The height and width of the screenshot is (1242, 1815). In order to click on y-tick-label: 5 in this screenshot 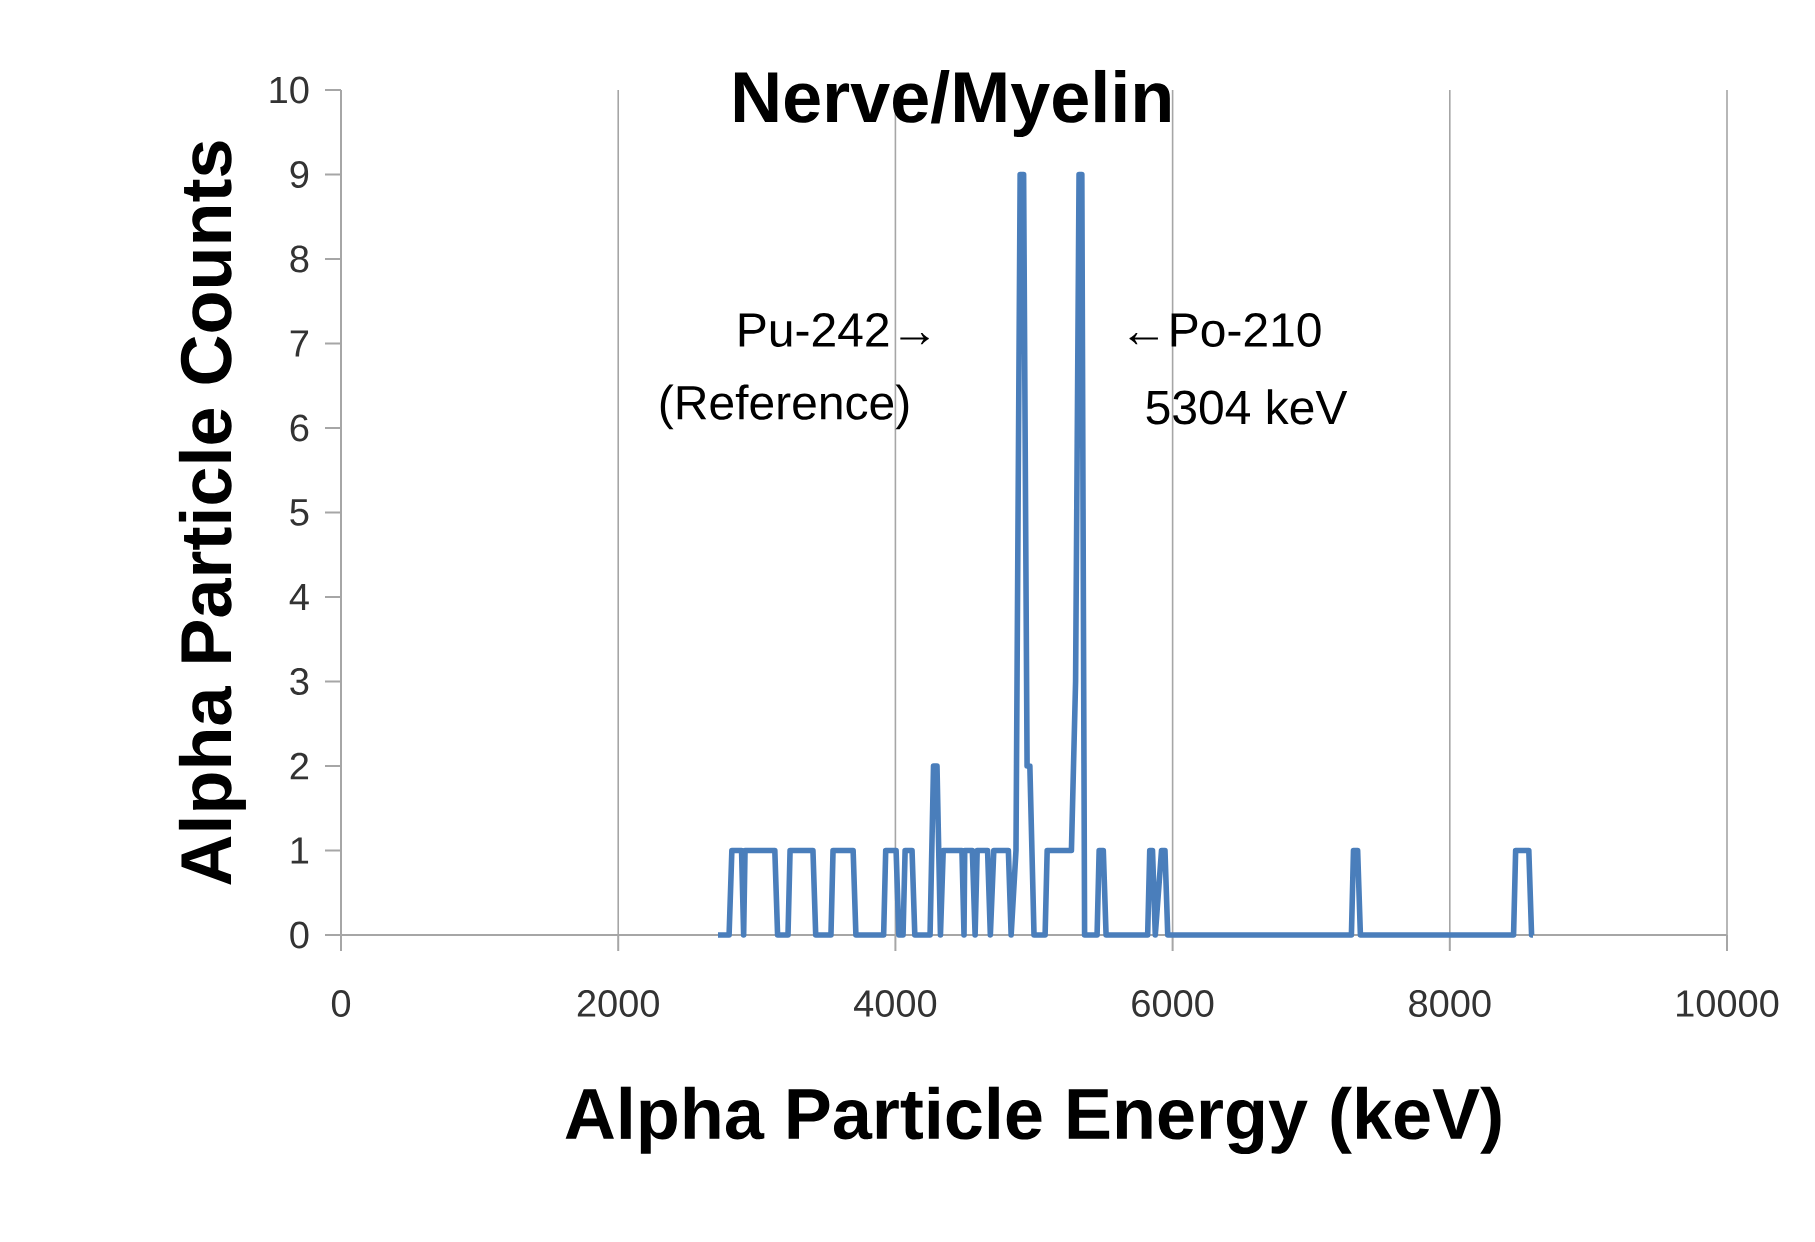, I will do `click(299, 512)`.